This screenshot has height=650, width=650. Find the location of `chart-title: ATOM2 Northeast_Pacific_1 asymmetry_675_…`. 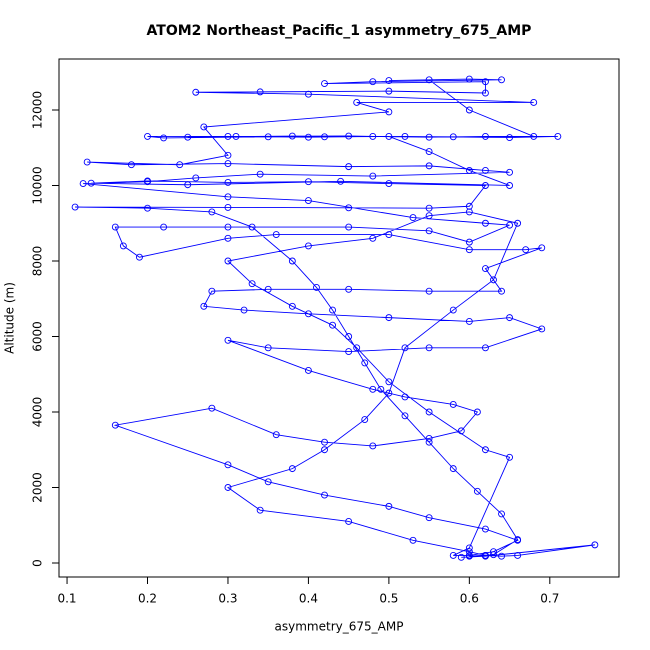

chart-title: ATOM2 Northeast_Pacific_1 asymmetry_675_… is located at coordinates (339, 31).